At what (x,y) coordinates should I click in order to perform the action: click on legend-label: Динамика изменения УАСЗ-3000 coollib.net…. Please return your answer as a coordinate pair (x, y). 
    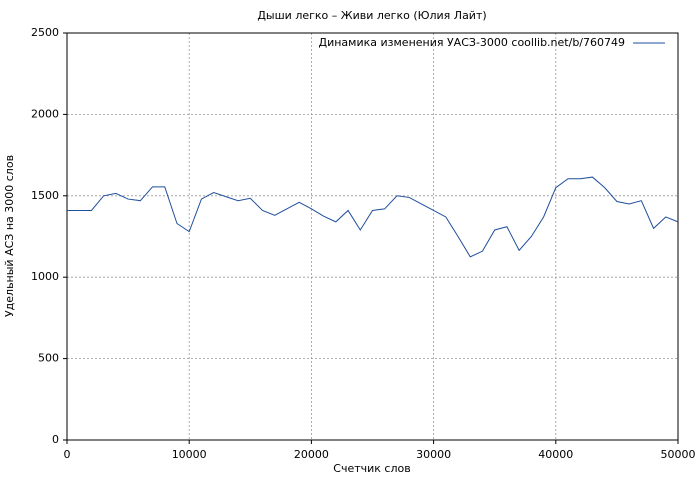
    Looking at the image, I should click on (472, 42).